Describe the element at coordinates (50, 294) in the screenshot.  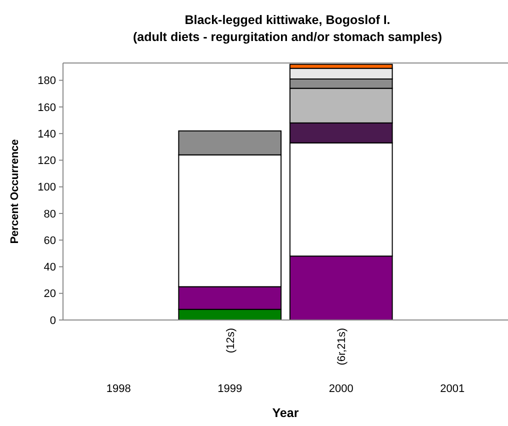
I see `y-tick-label: 20` at that location.